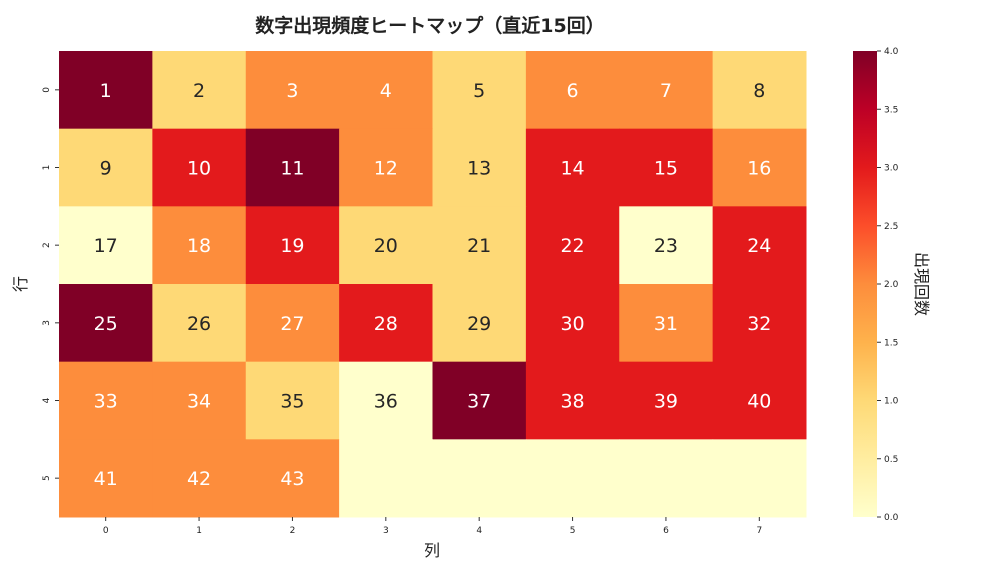 The width and height of the screenshot is (1008, 576). What do you see at coordinates (666, 169) in the screenshot?
I see `cell-annotation: 15` at bounding box center [666, 169].